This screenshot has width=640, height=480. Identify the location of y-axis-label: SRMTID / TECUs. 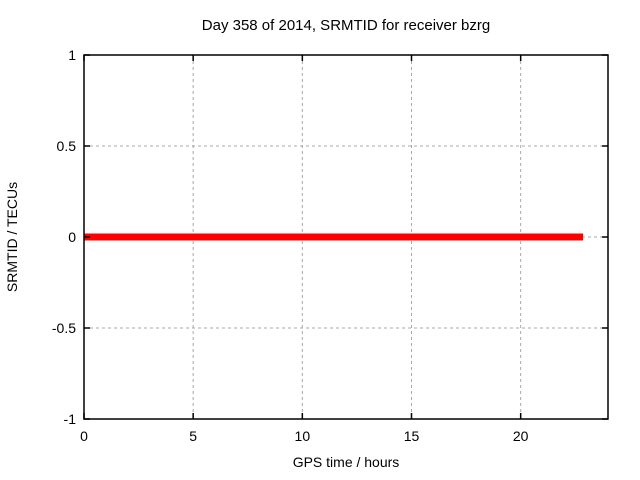
(12, 237).